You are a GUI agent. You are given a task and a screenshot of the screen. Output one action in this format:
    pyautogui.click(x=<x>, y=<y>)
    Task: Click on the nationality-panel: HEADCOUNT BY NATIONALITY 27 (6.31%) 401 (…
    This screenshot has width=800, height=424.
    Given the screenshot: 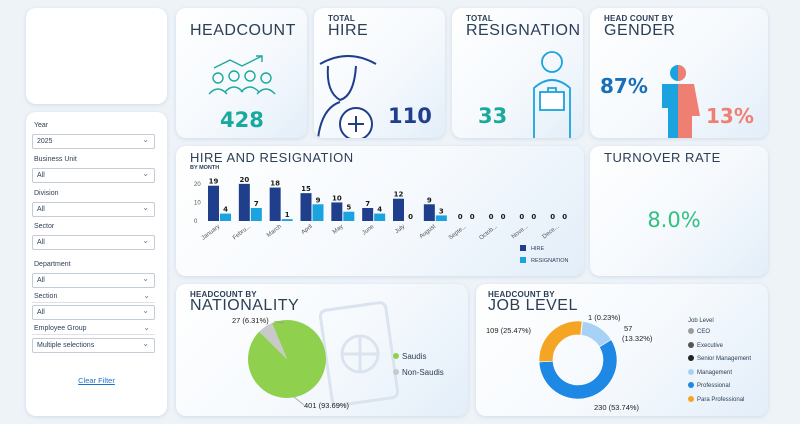 What is the action you would take?
    pyautogui.click(x=322, y=350)
    